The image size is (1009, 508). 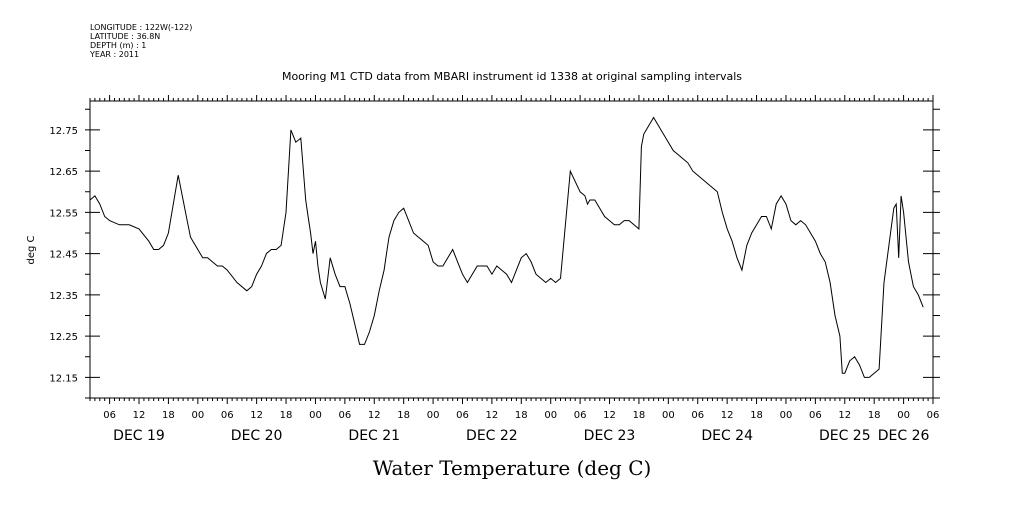 I want to click on y-tick-label: 12.65, so click(x=63, y=172).